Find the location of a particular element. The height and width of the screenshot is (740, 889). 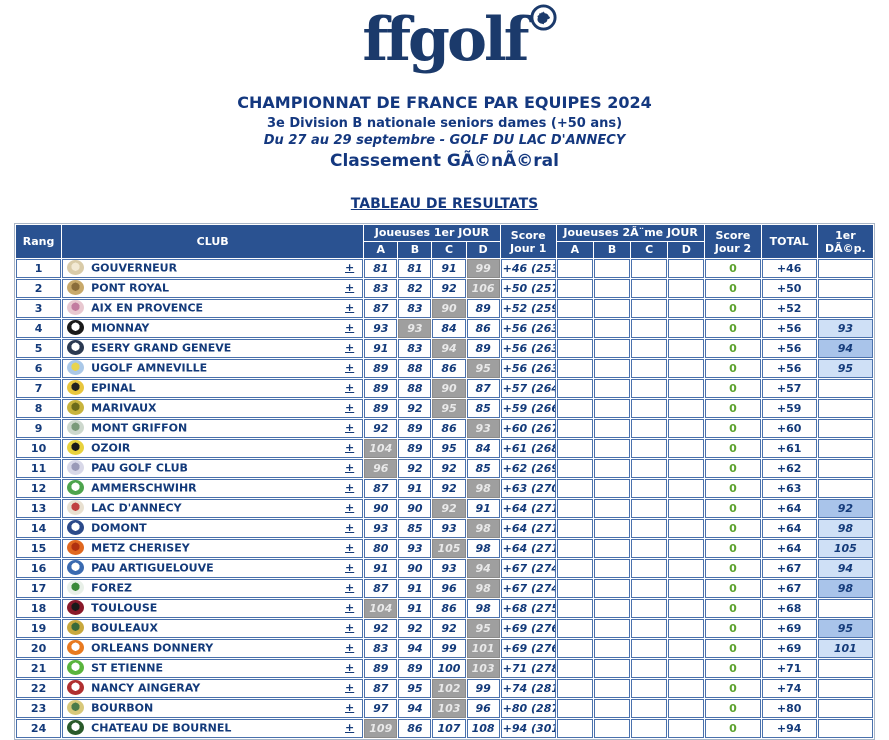

club-cell: + ESERY GRAND GENEVE is located at coordinates (213, 348).